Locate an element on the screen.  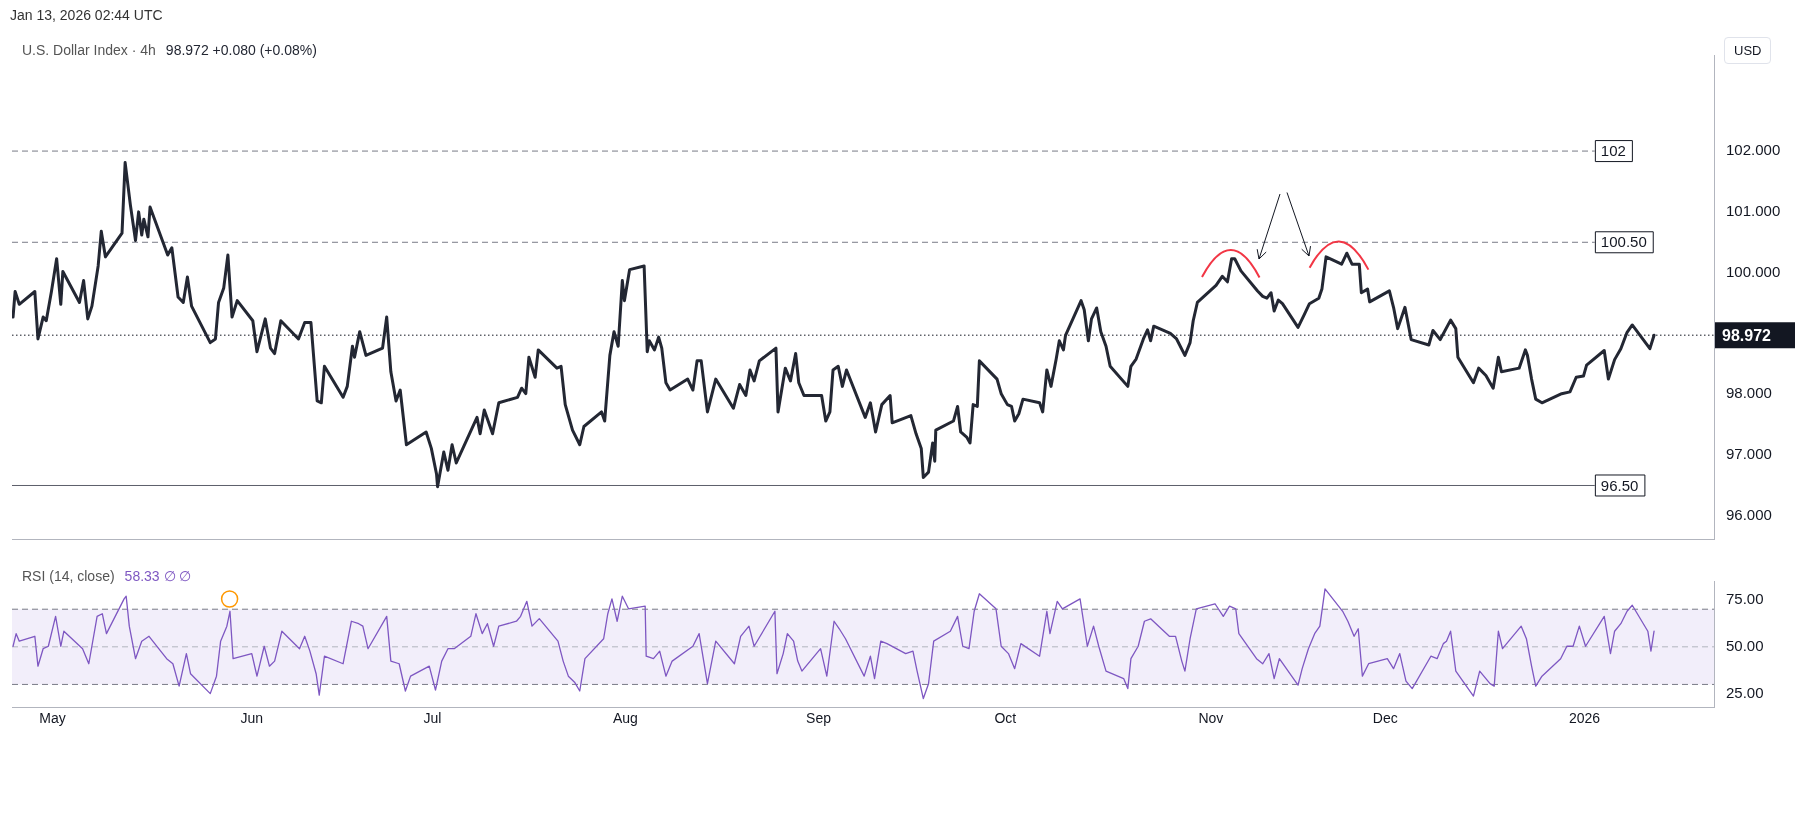
y-tick-label: 75.00 is located at coordinates (1745, 598).